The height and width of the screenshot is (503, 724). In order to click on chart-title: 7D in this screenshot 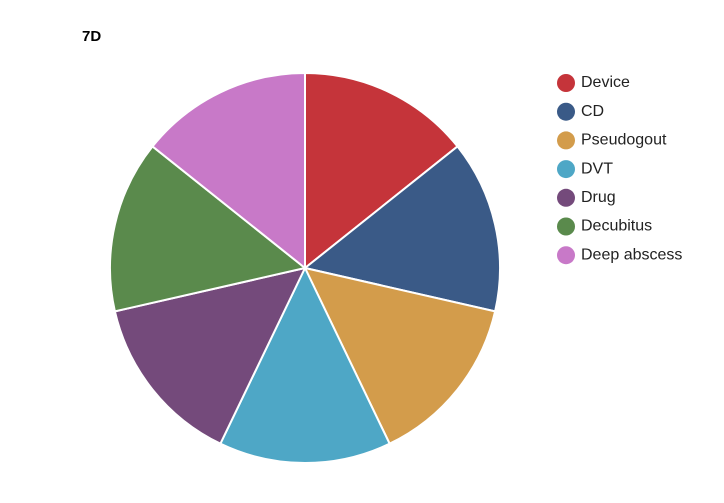, I will do `click(91, 36)`.